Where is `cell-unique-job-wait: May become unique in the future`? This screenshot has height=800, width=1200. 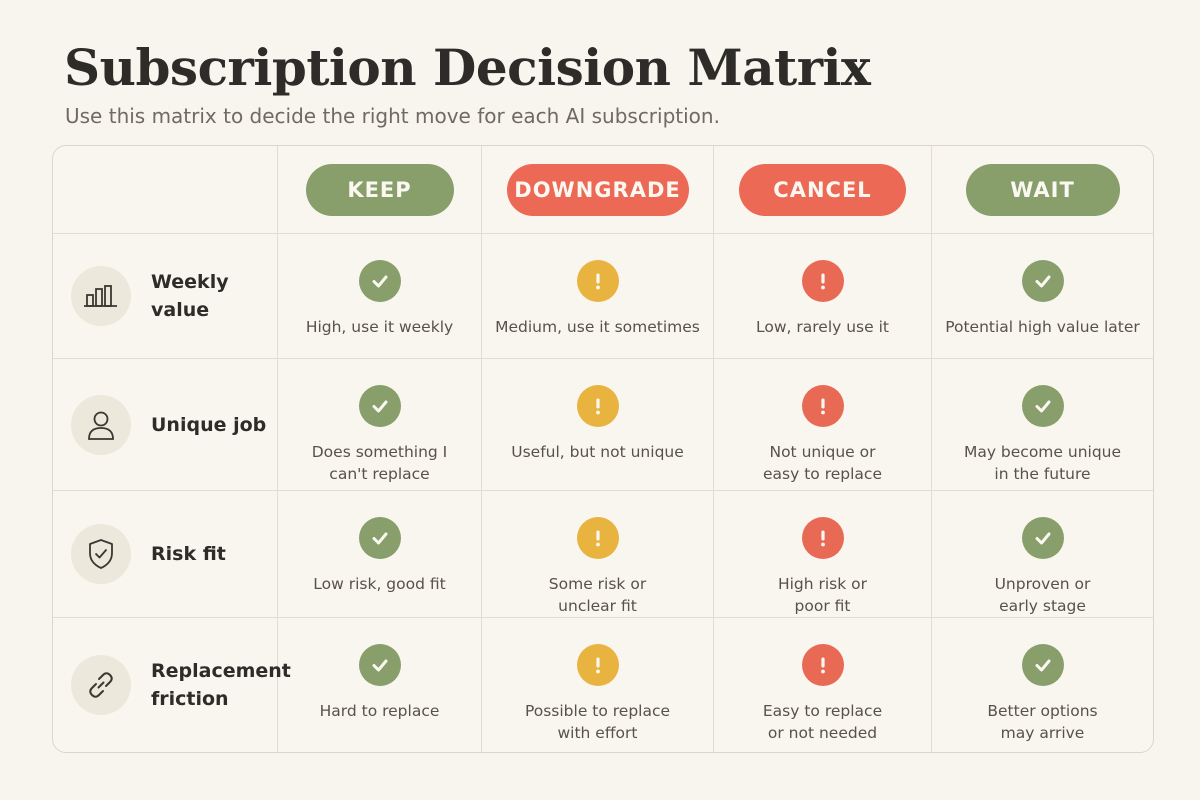
cell-unique-job-wait: May become unique in the future is located at coordinates (1042, 425).